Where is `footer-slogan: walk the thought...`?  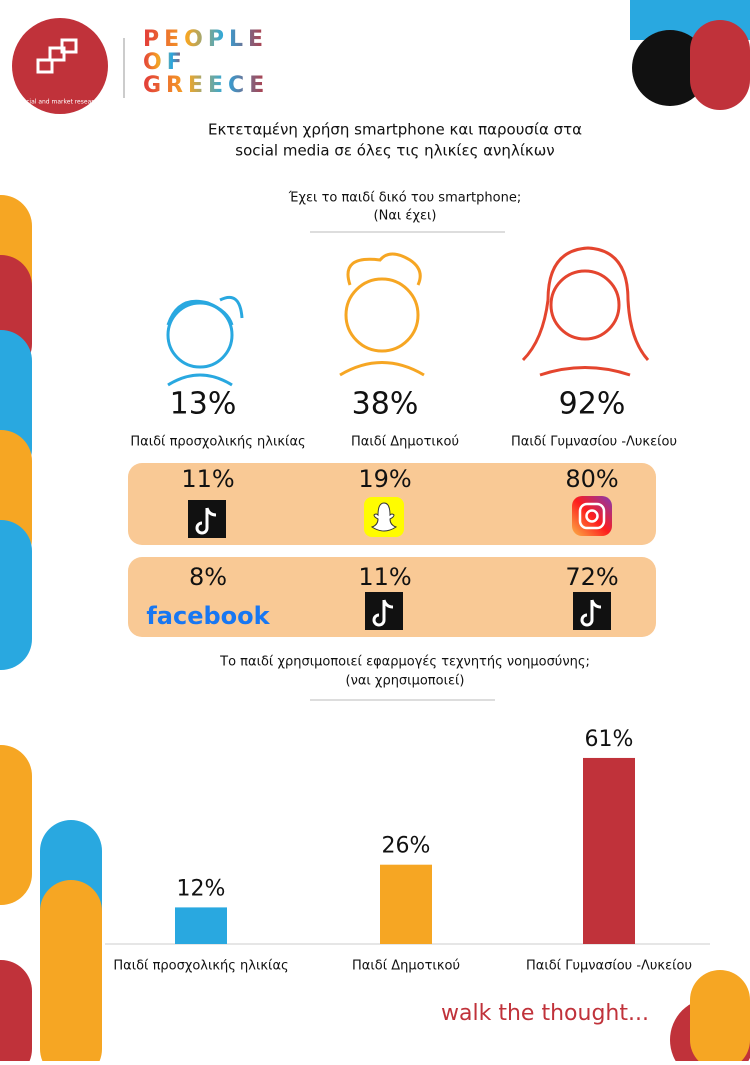 footer-slogan: walk the thought... is located at coordinates (545, 1013).